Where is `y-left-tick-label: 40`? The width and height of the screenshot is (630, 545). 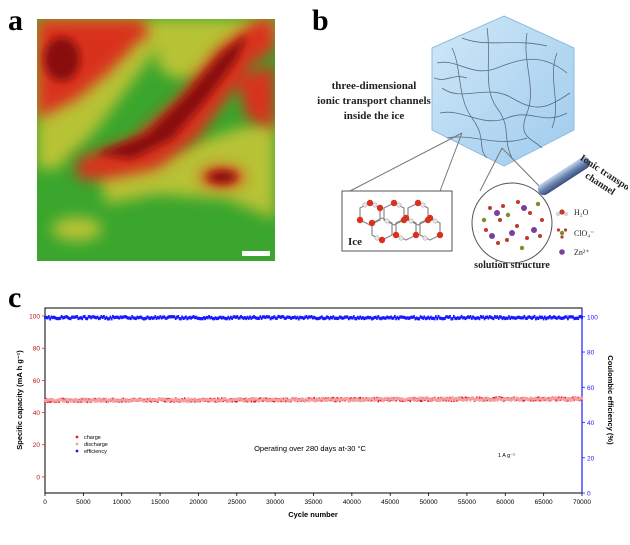
y-left-tick-label: 40 is located at coordinates (37, 413).